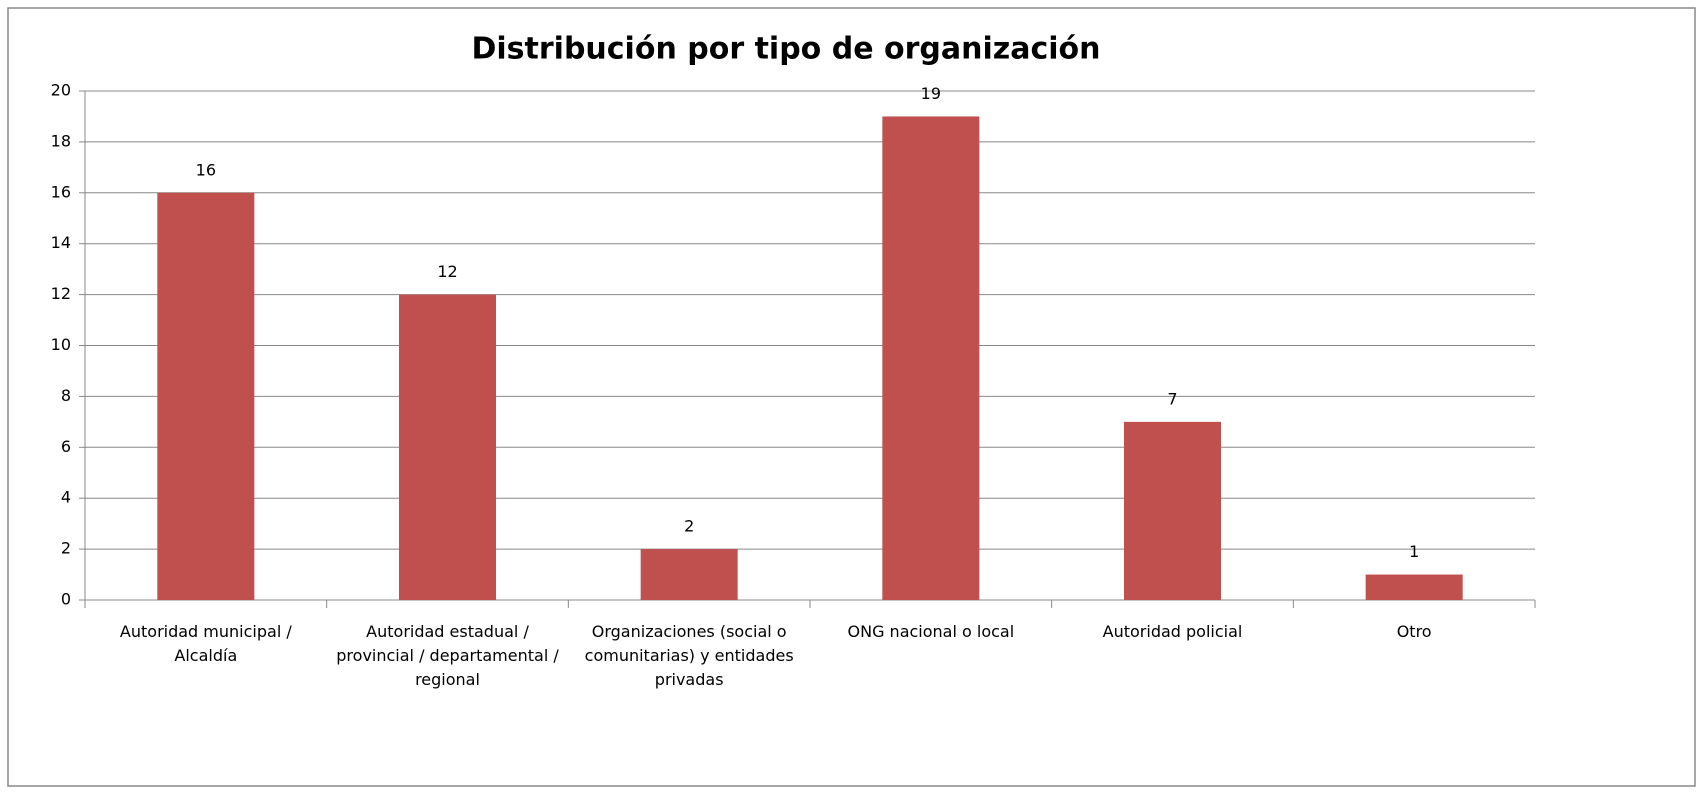 This screenshot has height=795, width=1704. What do you see at coordinates (61, 191) in the screenshot?
I see `y-tick-label: 16` at bounding box center [61, 191].